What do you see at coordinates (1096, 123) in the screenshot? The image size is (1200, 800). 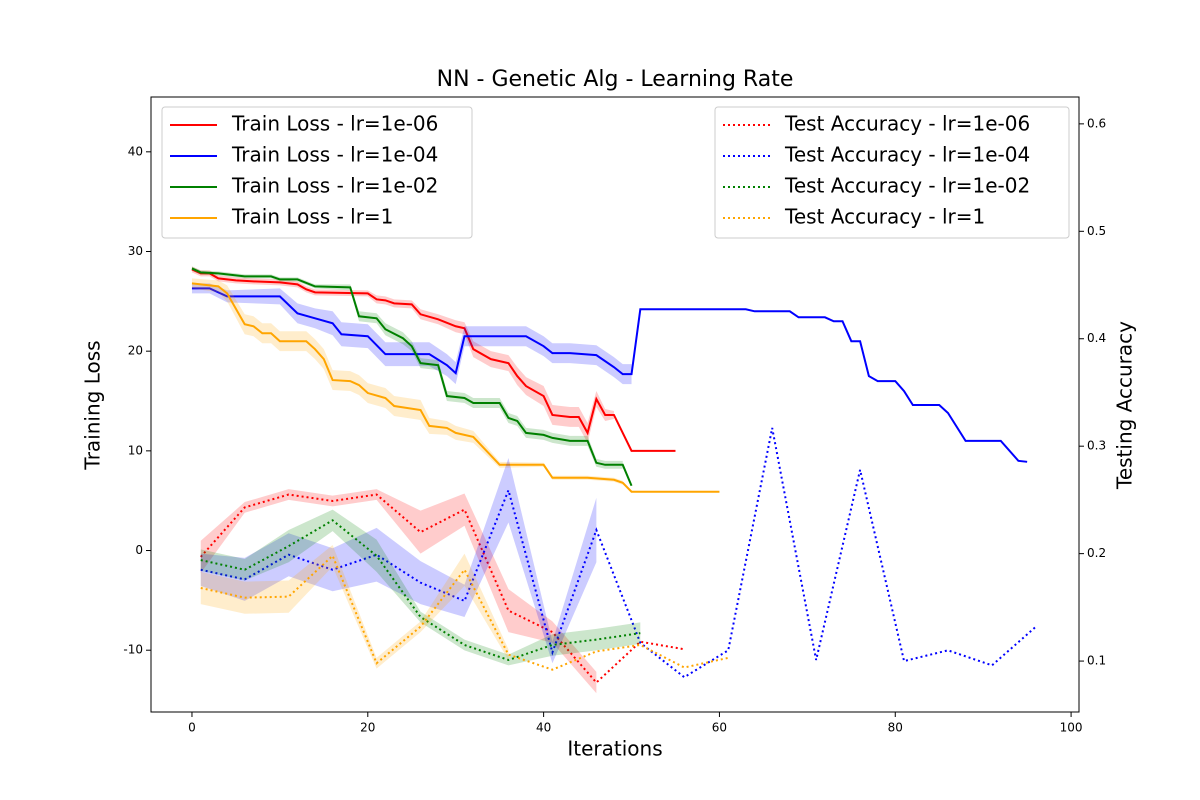 I see `y2-tick-label: 0.6` at bounding box center [1096, 123].